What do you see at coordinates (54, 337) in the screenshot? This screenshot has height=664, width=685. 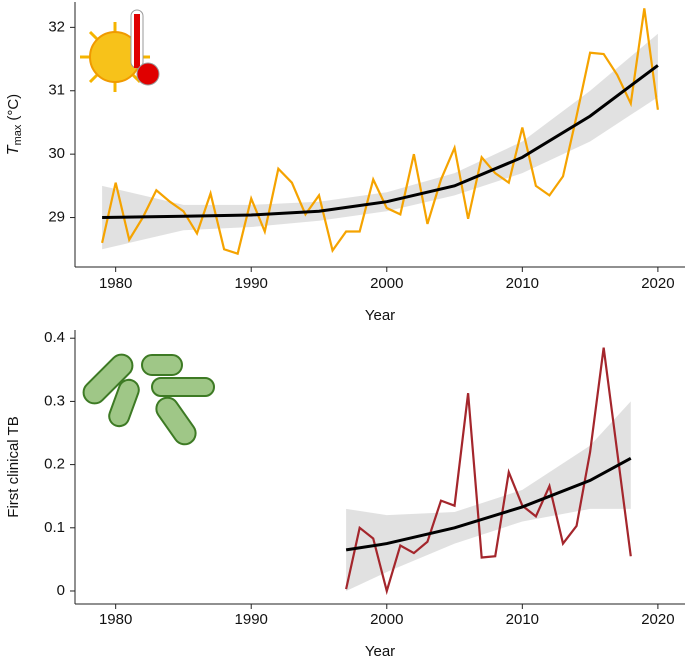 I see `y-tick-label: 0.4` at bounding box center [54, 337].